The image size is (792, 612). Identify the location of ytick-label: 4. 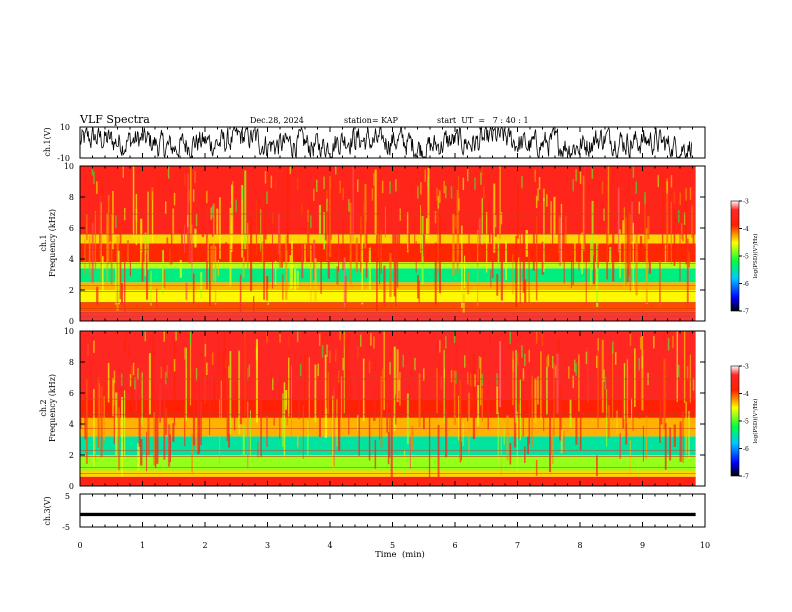
(71, 424).